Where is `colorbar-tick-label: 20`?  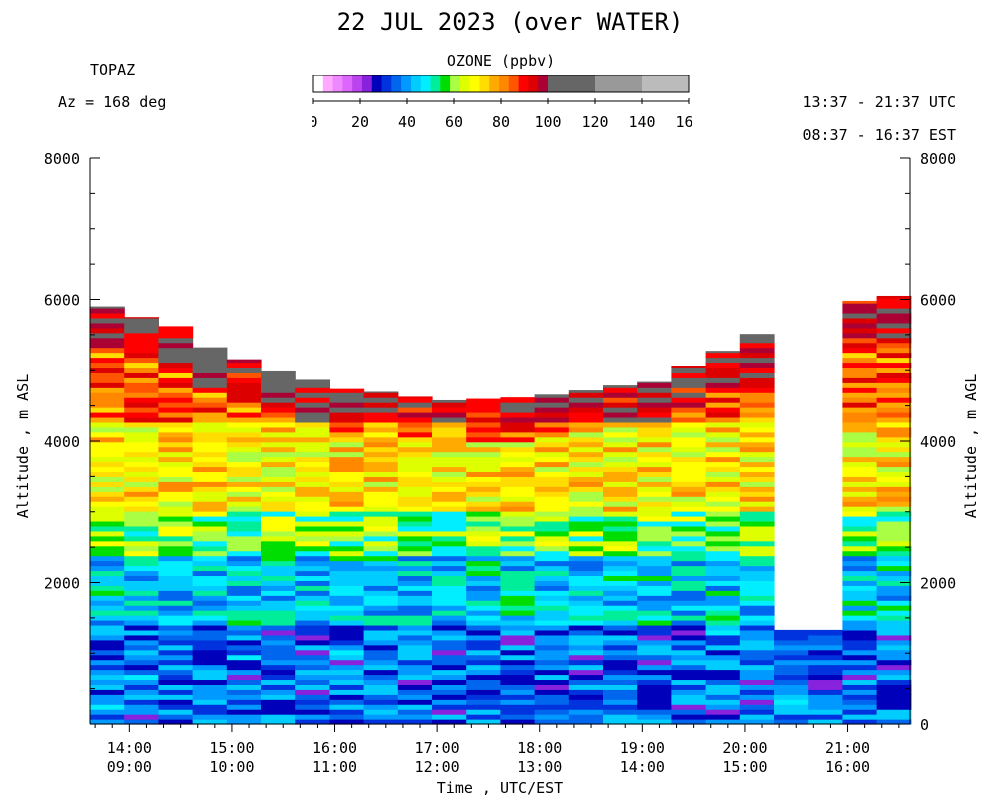
colorbar-tick-label: 20 is located at coordinates (360, 122).